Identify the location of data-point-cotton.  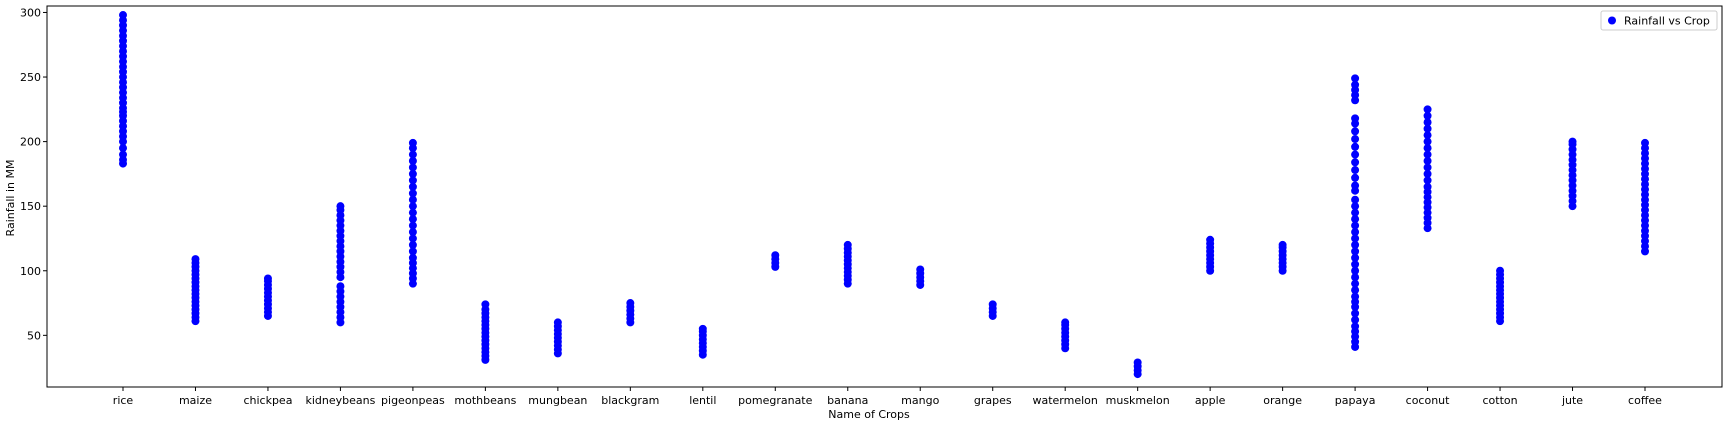
(1500, 270).